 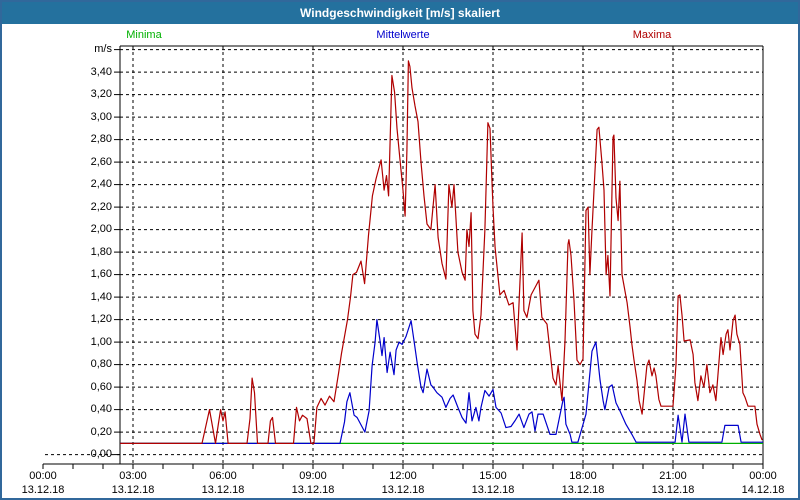 I want to click on x-axis-time-label: 12:00, so click(x=403, y=476).